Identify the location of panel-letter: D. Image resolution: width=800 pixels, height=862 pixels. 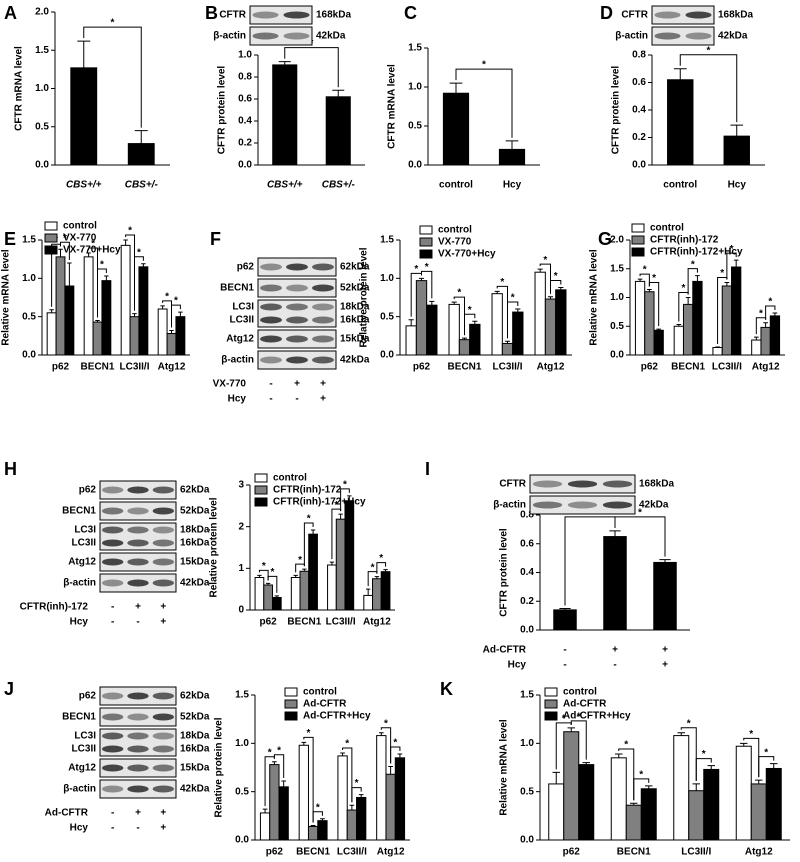
(606, 13).